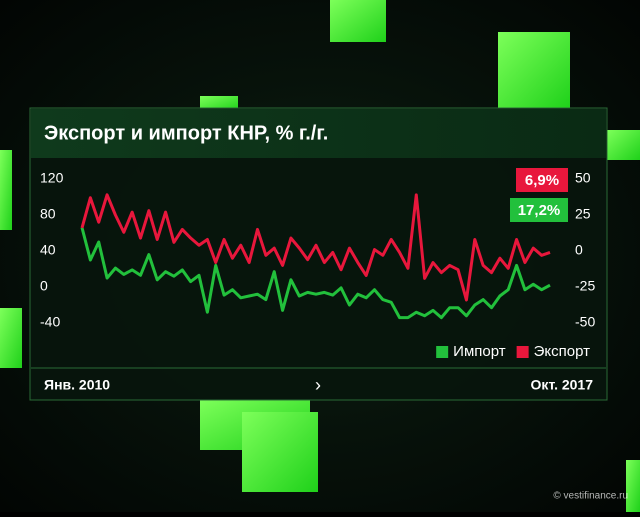 This screenshot has width=640, height=517. I want to click on series-line, so click(315, 273).